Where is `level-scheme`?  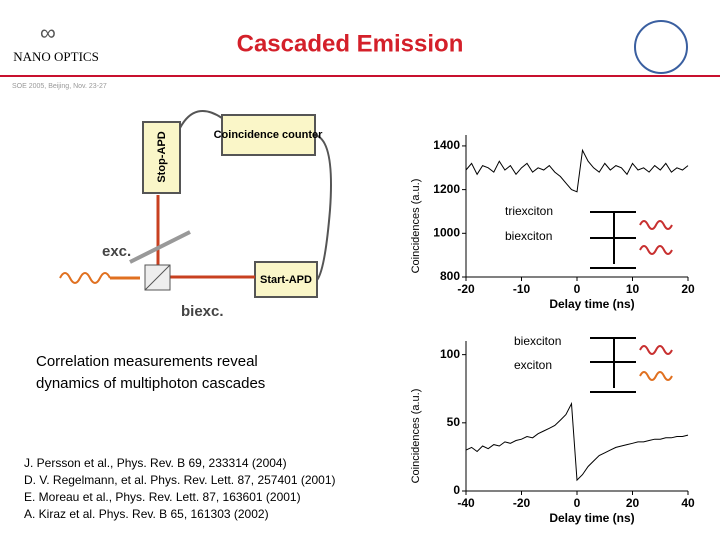
level-scheme is located at coordinates (631, 302).